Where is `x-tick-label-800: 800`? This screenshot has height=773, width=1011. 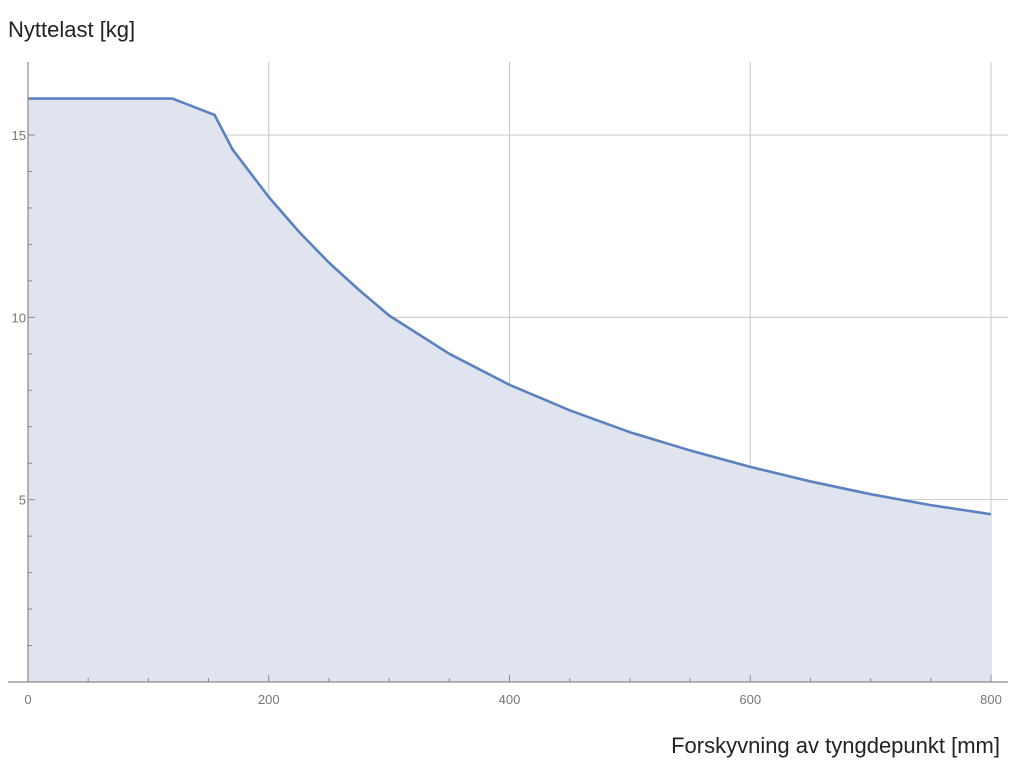
x-tick-label-800: 800 is located at coordinates (991, 699).